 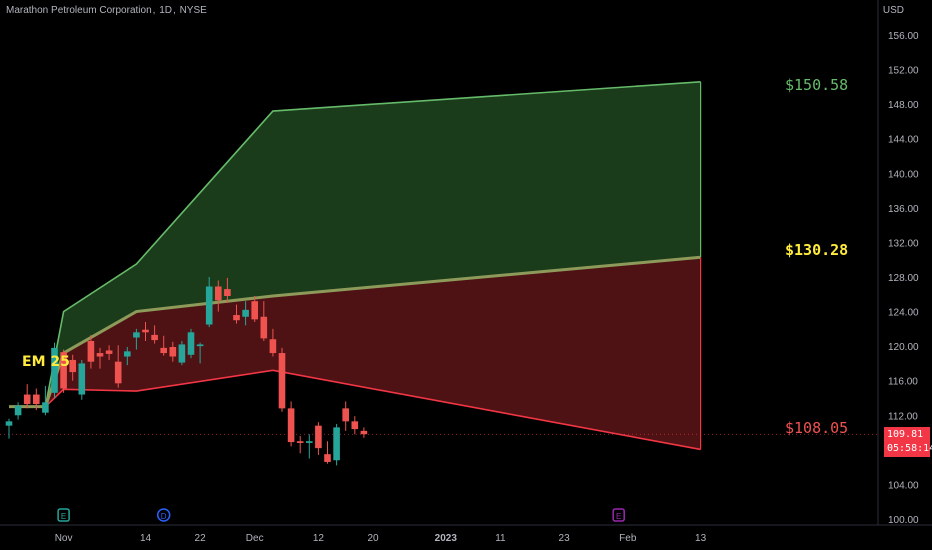 I want to click on mid-target-label: $130.28, so click(x=817, y=250).